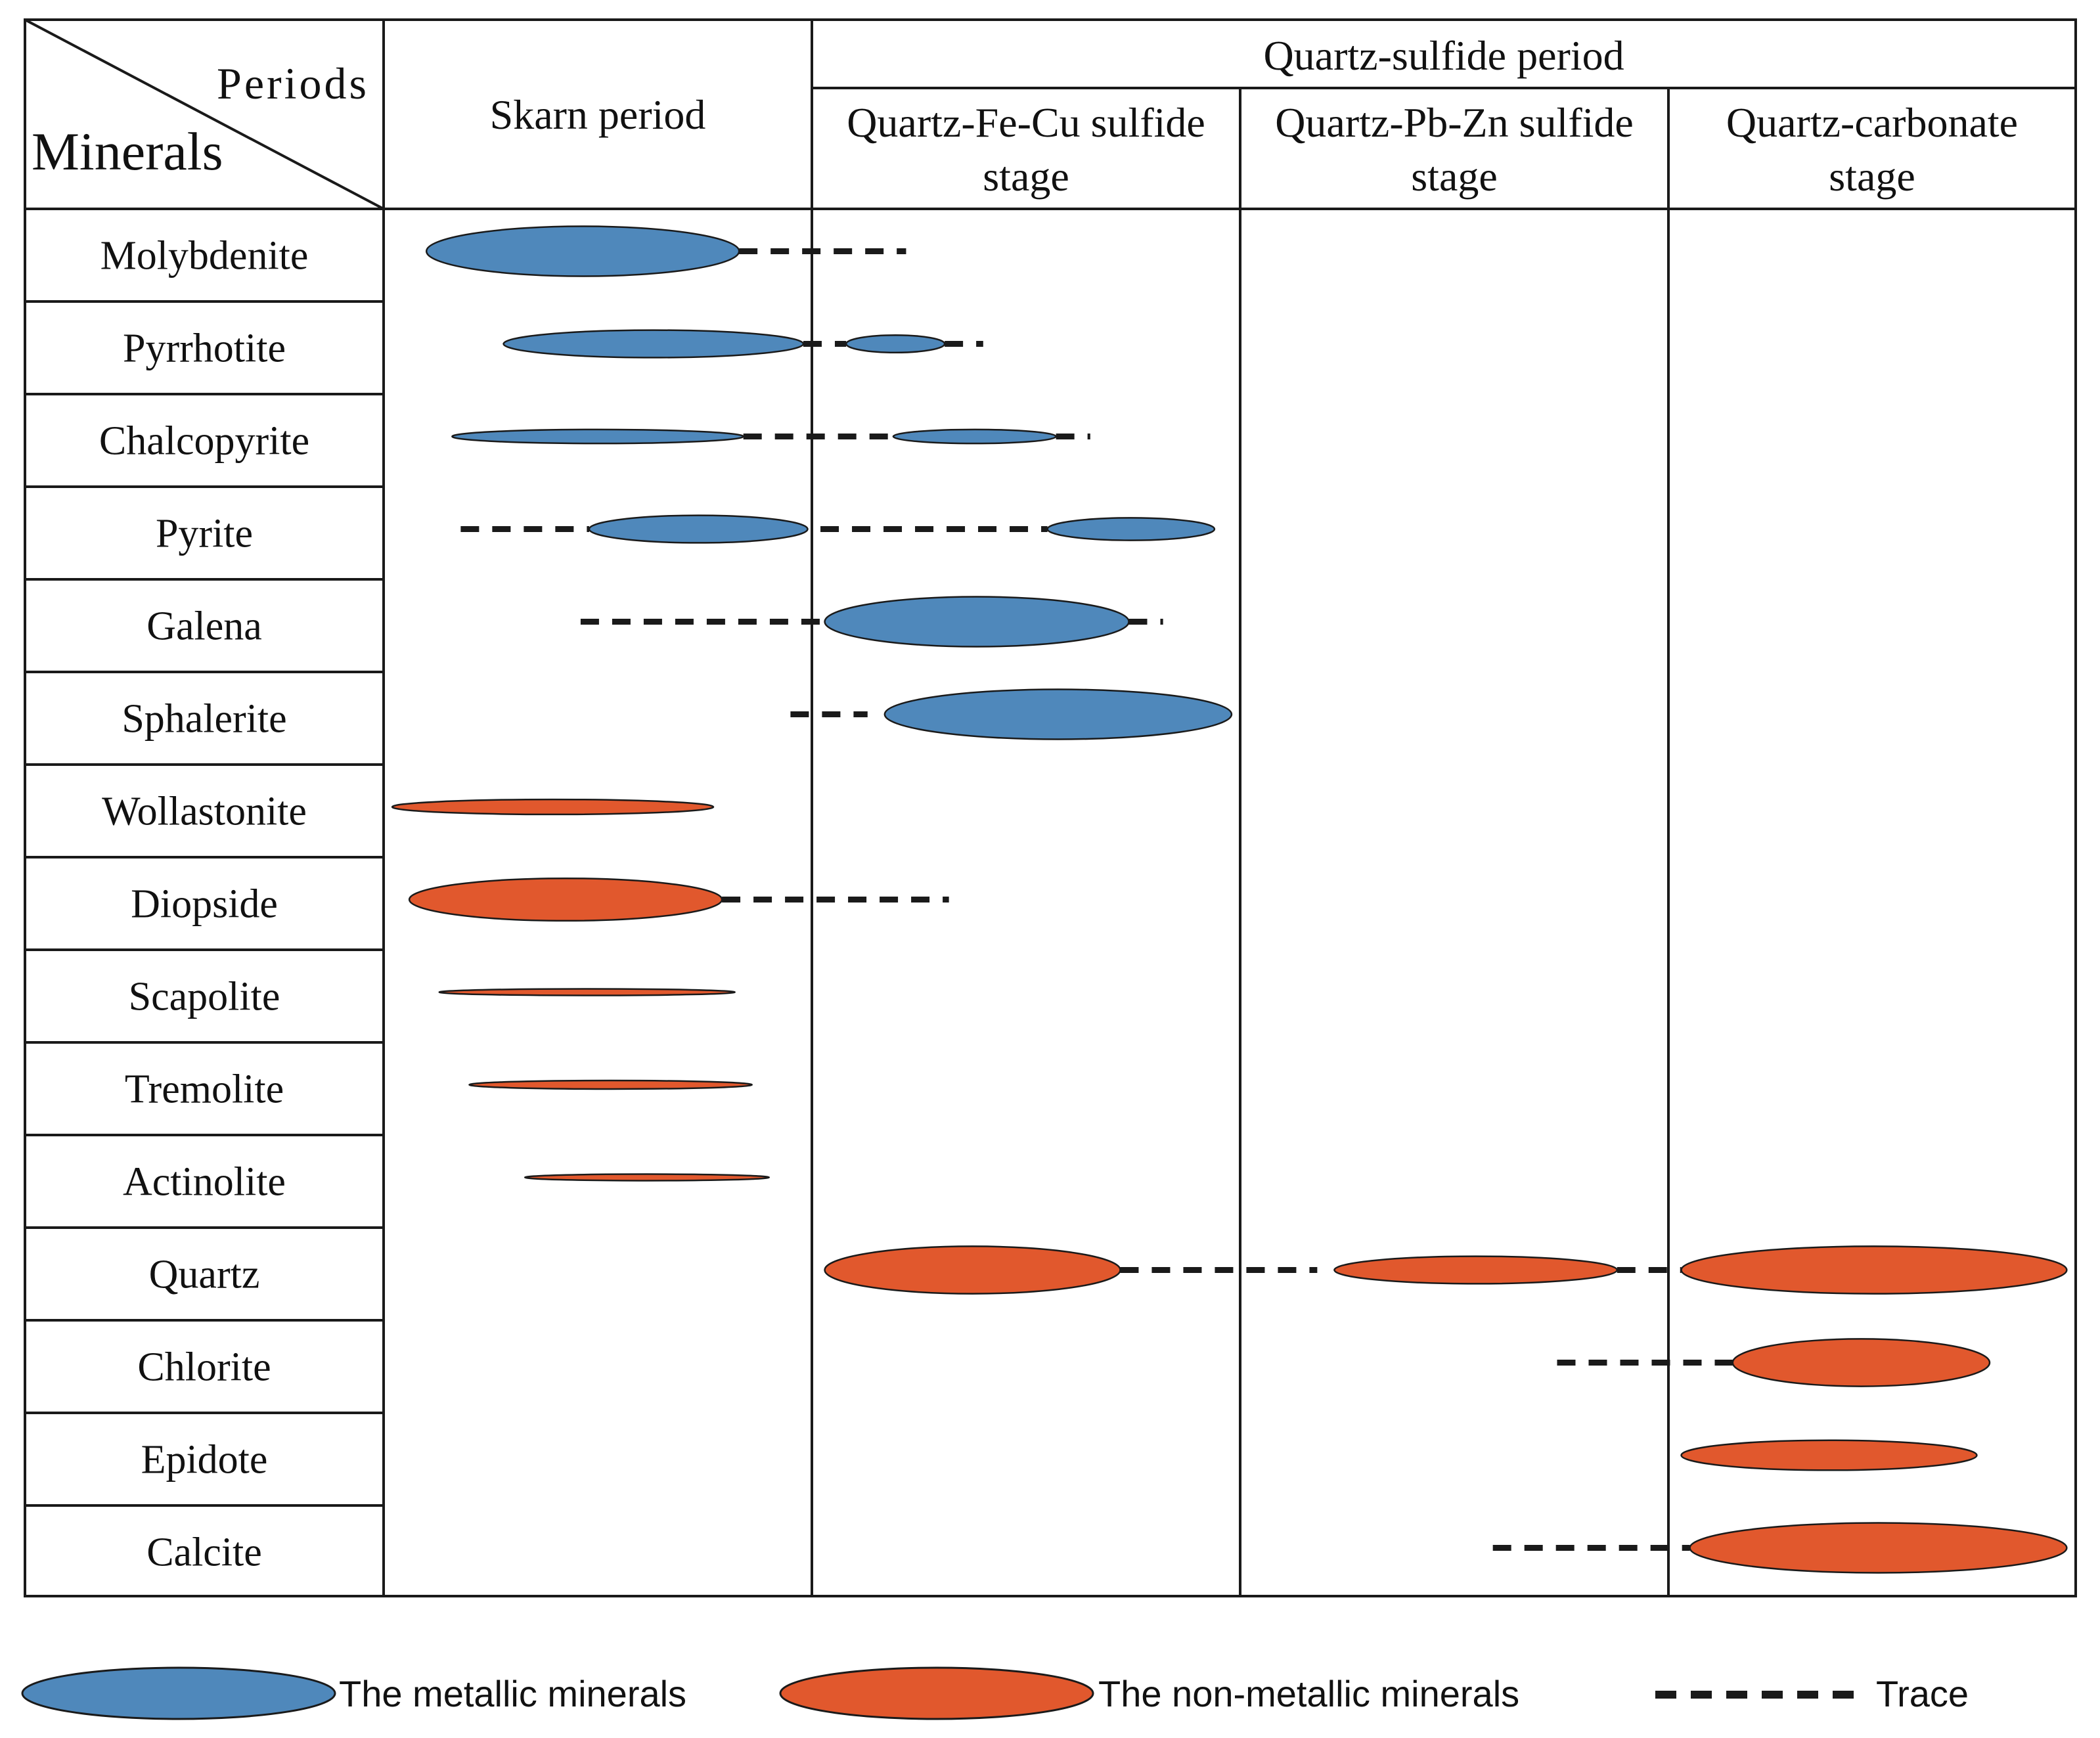 The width and height of the screenshot is (2100, 1738). Describe the element at coordinates (179, 1693) in the screenshot. I see `legend-metallic-swatch` at that location.